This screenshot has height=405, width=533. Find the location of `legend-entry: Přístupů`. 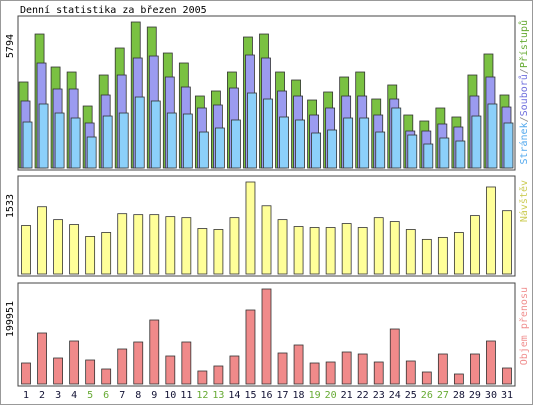

legend-entry: Přístupů is located at coordinates (524, 44).